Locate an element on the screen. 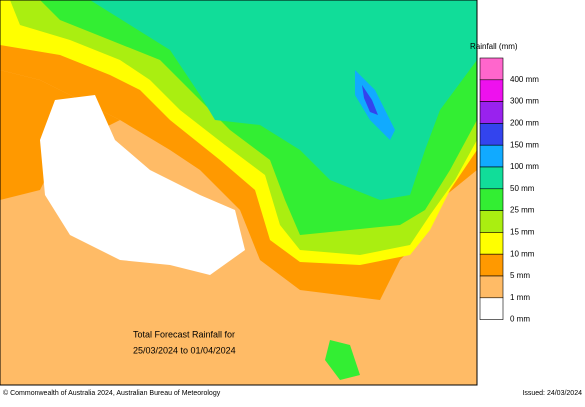  tasmania is located at coordinates (342, 360).